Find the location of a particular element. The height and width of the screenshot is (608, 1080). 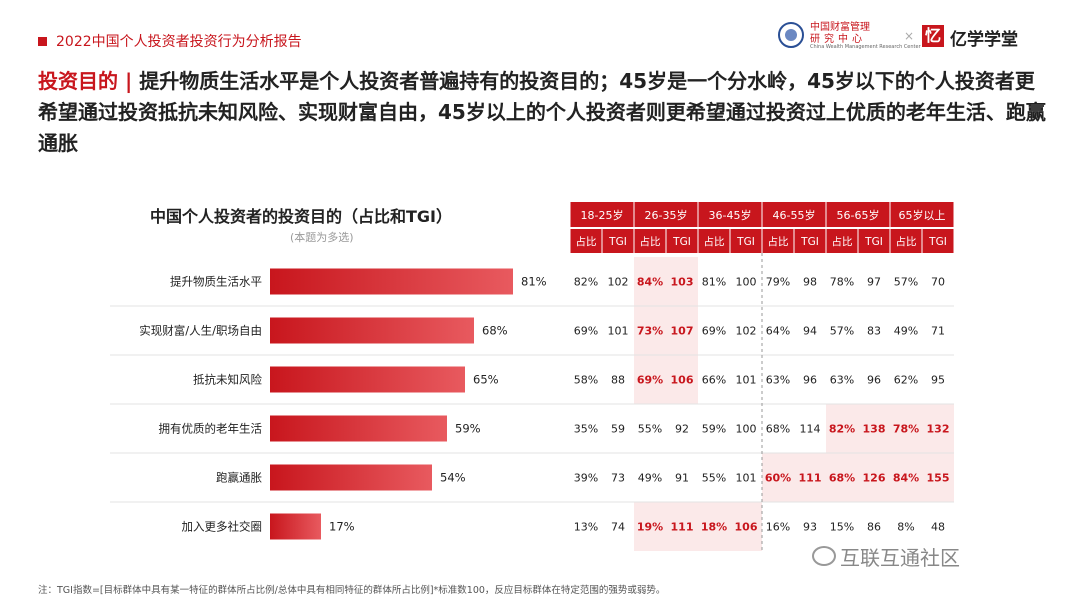

age-group-header: 26-35岁 is located at coordinates (666, 215).